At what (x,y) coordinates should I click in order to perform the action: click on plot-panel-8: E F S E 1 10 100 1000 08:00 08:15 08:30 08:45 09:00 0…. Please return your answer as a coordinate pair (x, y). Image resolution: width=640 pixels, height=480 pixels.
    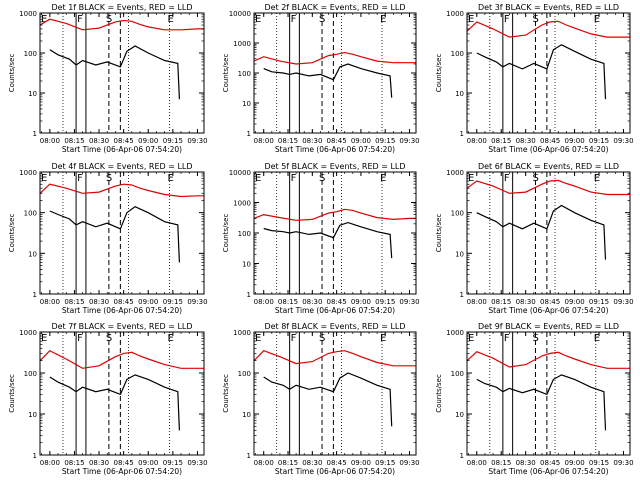
    Looking at the image, I should click on (321, 399).